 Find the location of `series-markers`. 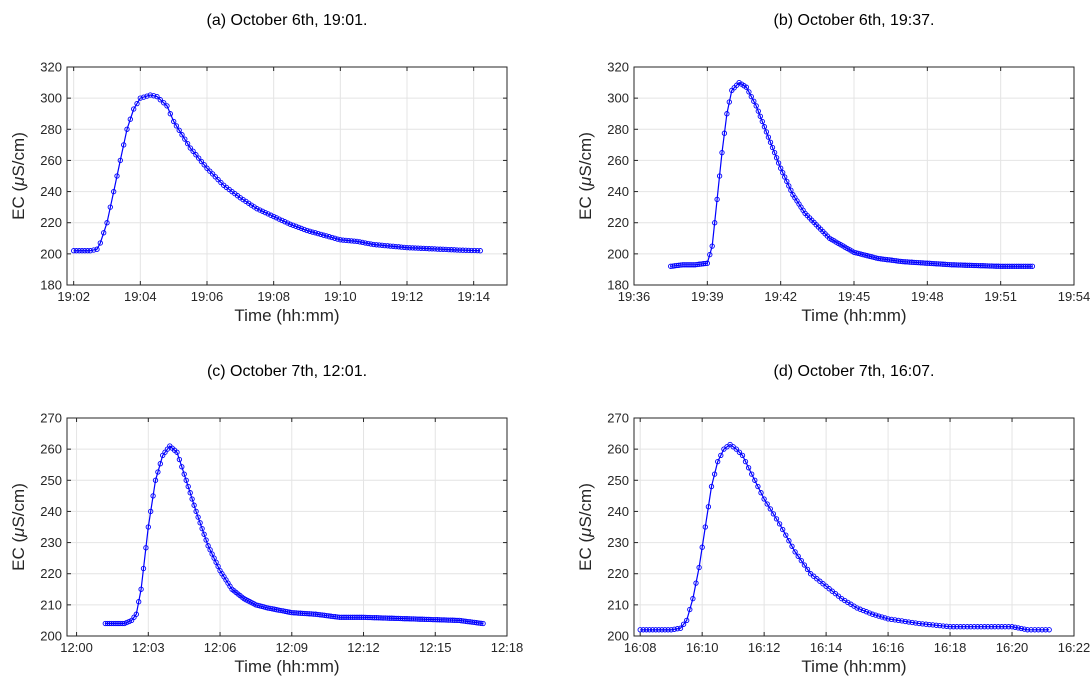

series-markers is located at coordinates (844, 537).